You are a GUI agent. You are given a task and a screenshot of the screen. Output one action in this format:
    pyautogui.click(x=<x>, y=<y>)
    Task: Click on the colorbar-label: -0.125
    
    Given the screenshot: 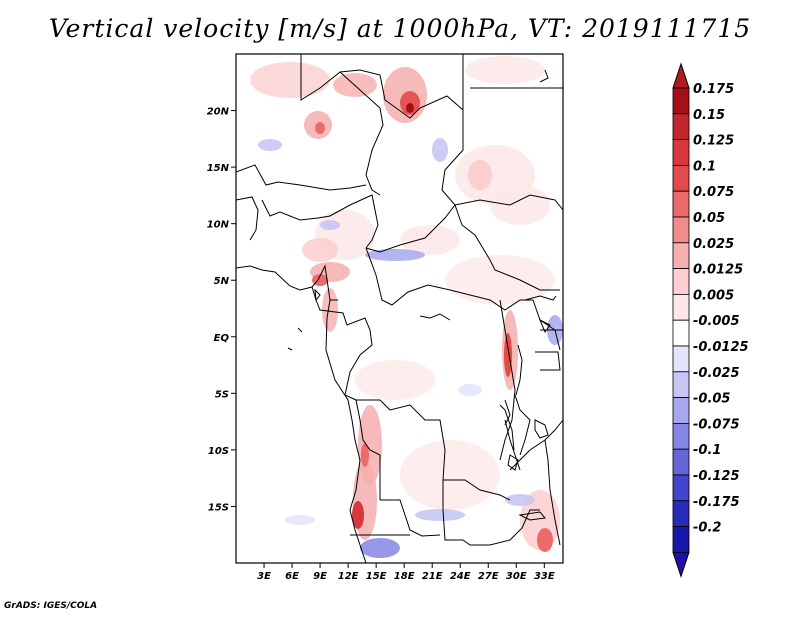 What is the action you would take?
    pyautogui.click(x=716, y=476)
    